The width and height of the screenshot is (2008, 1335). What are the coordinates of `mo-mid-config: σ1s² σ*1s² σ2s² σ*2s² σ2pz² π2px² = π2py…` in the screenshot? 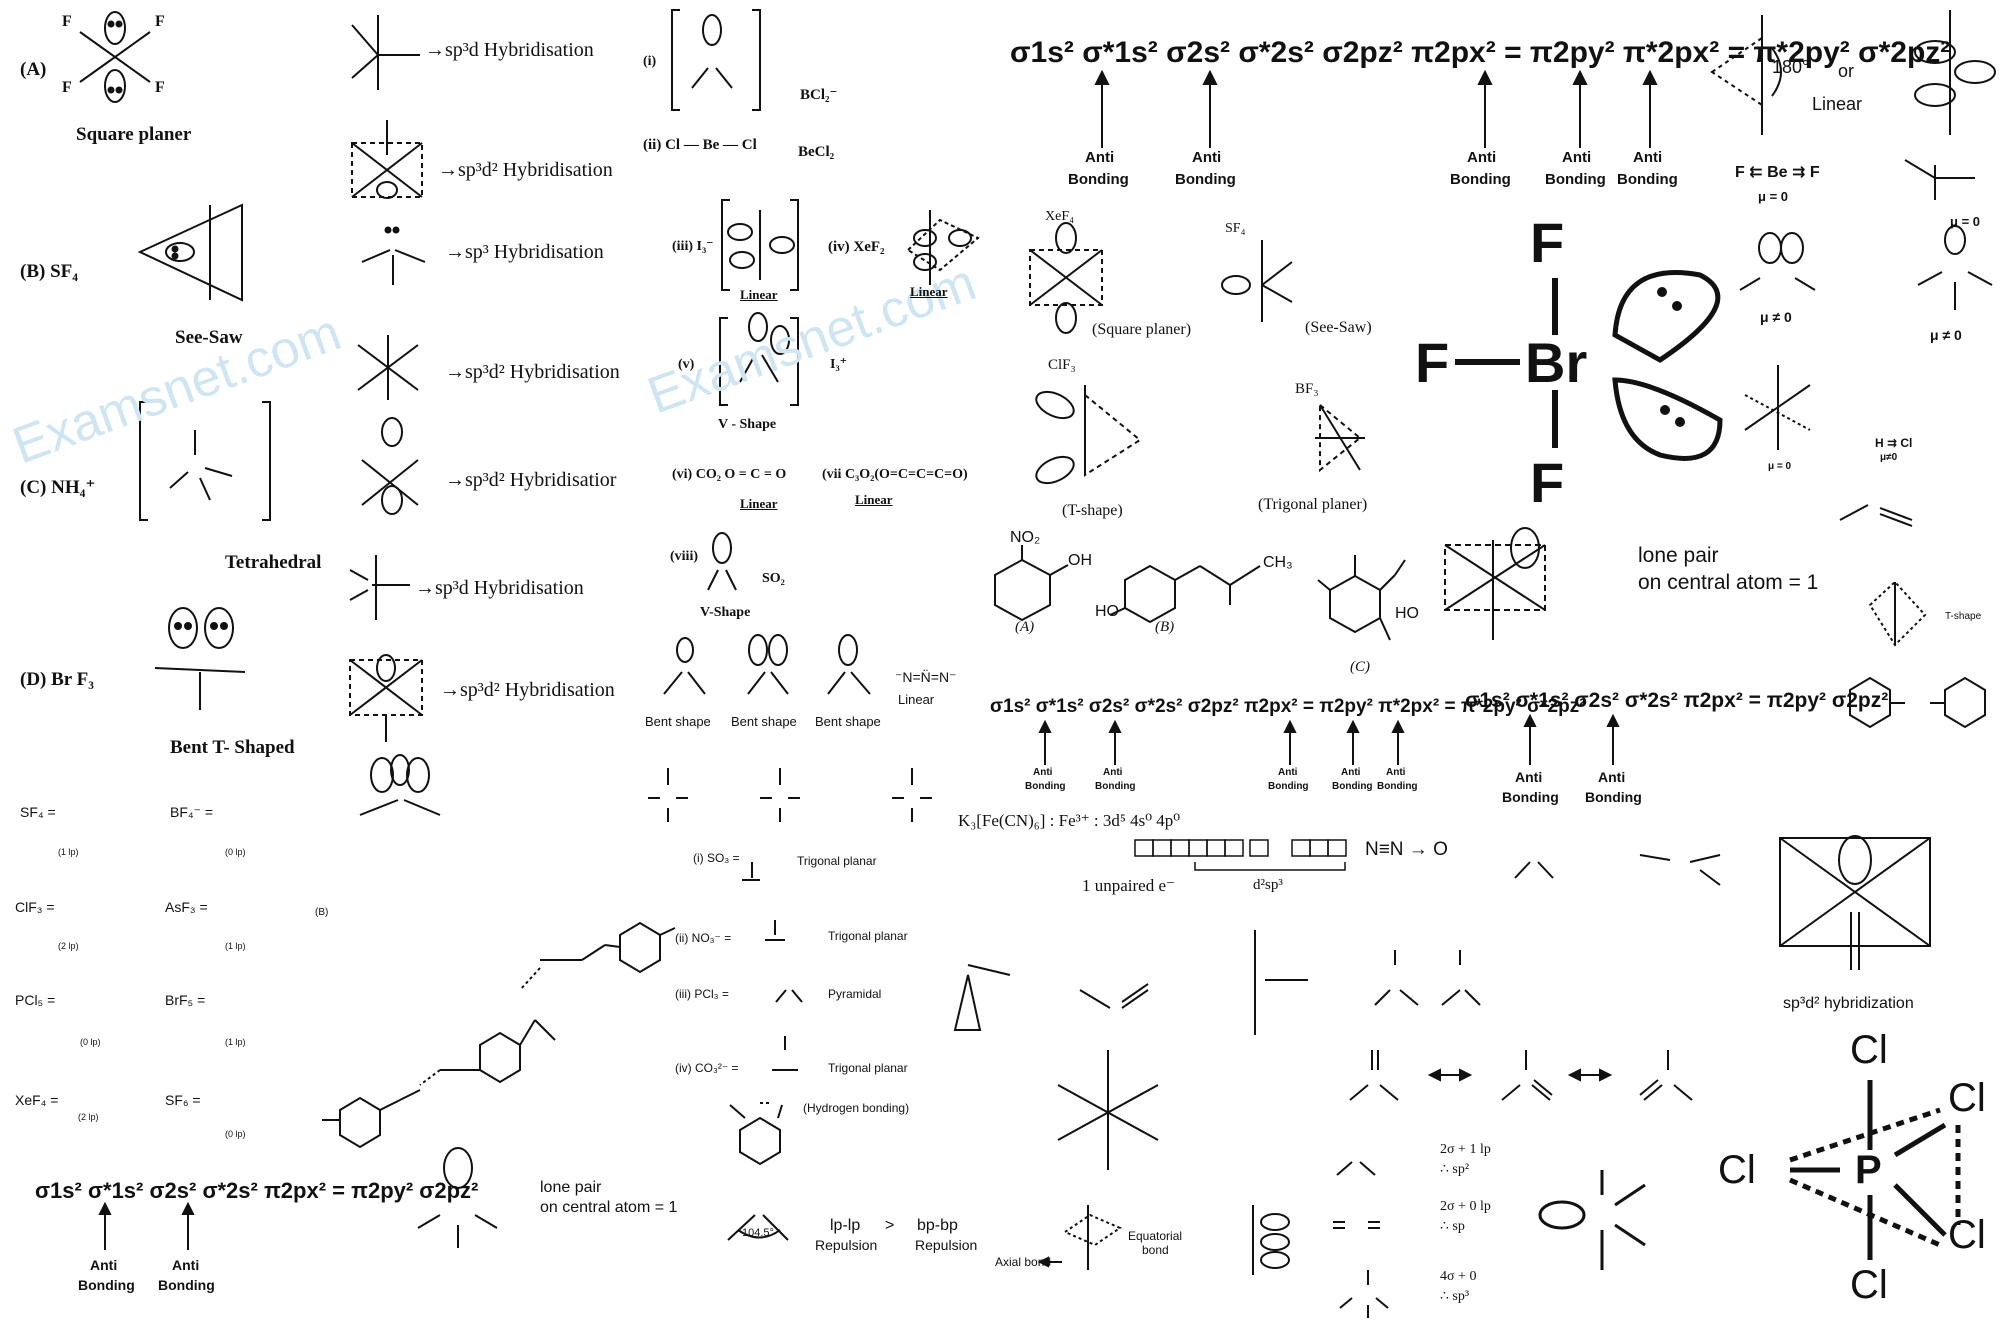 It's located at (1288, 706).